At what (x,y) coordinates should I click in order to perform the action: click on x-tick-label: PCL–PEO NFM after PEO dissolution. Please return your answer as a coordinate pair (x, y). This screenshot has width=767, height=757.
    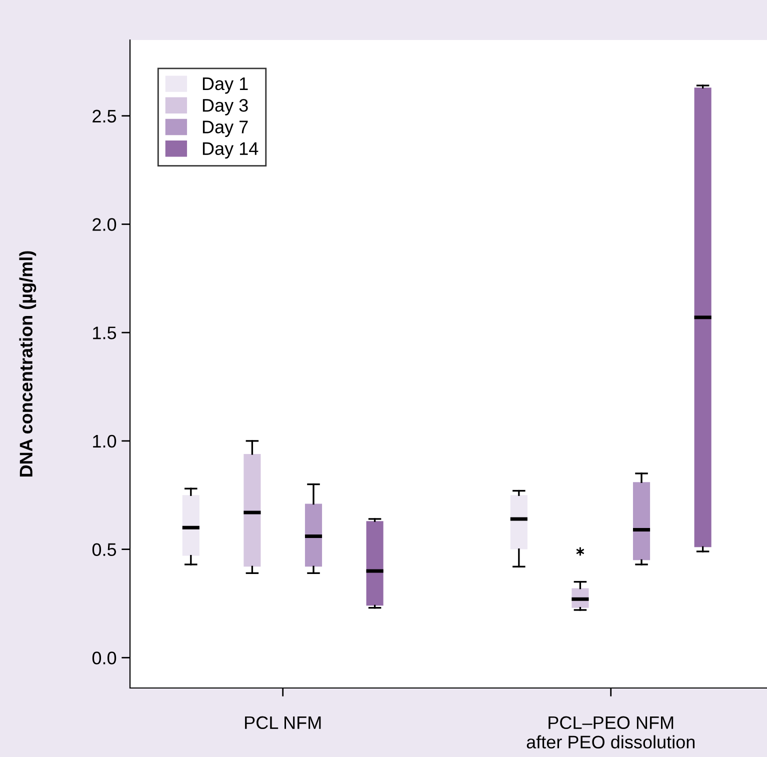
    Looking at the image, I should click on (610, 732).